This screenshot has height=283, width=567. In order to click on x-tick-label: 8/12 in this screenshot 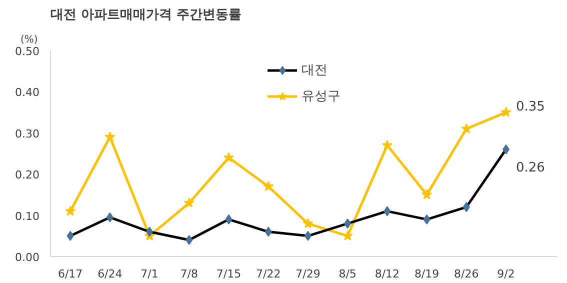, I will do `click(387, 274)`.